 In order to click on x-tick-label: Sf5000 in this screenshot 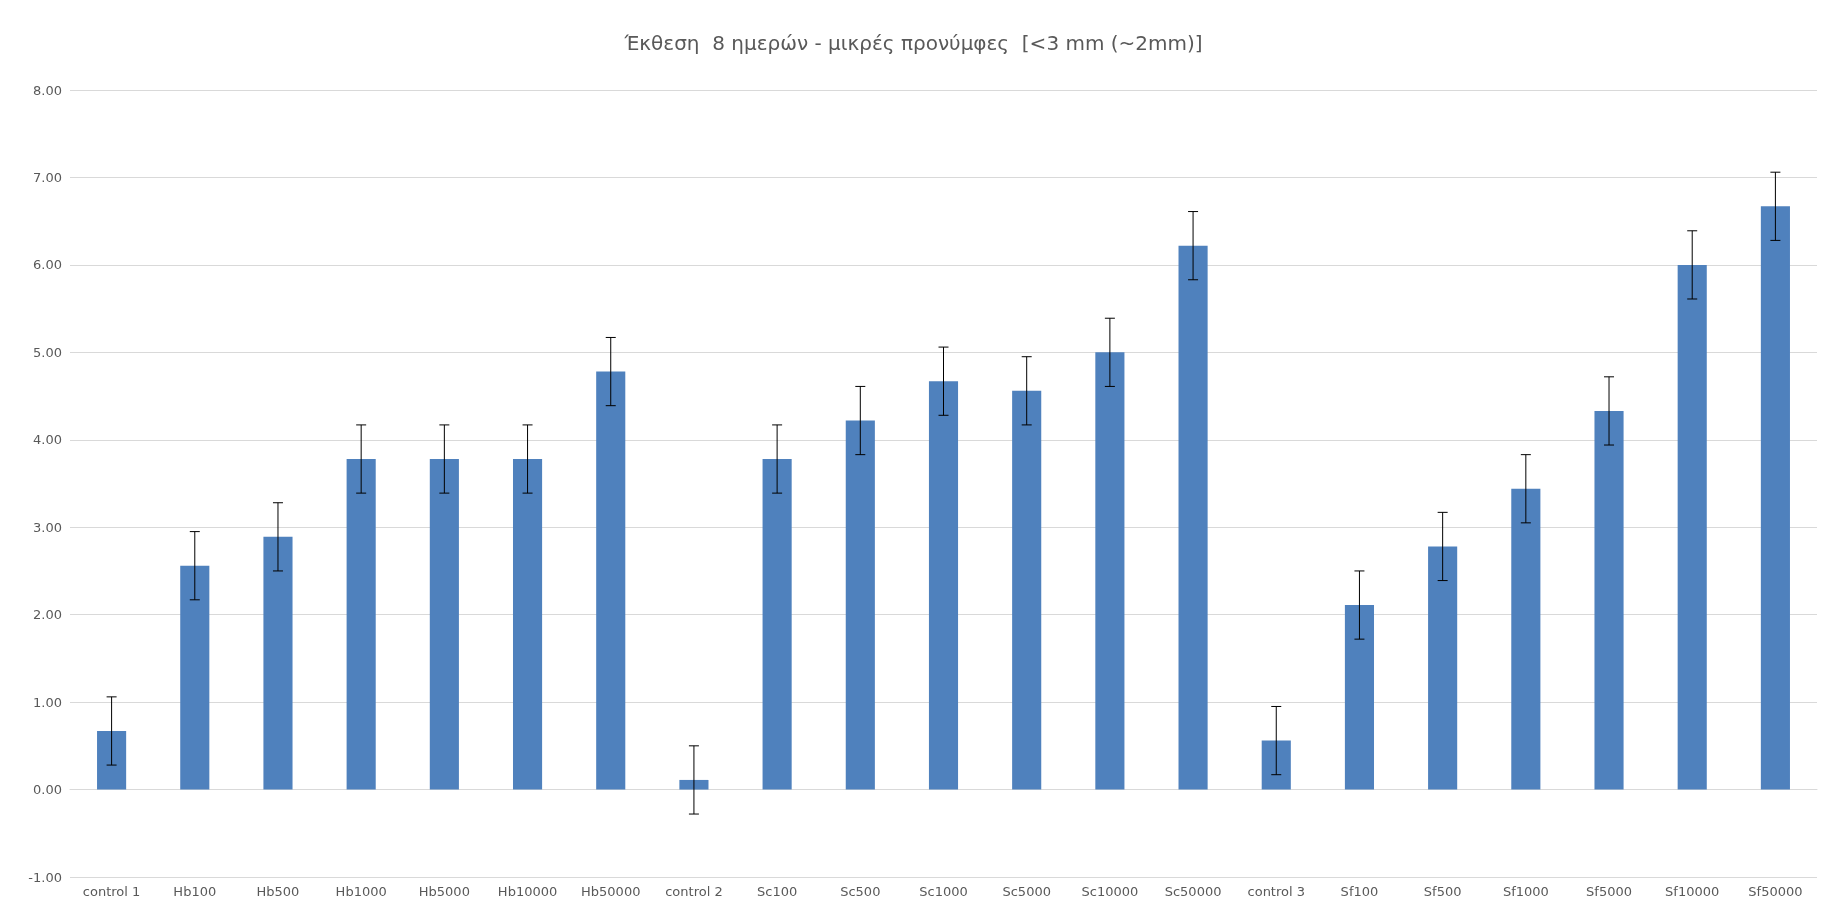, I will do `click(1609, 891)`.